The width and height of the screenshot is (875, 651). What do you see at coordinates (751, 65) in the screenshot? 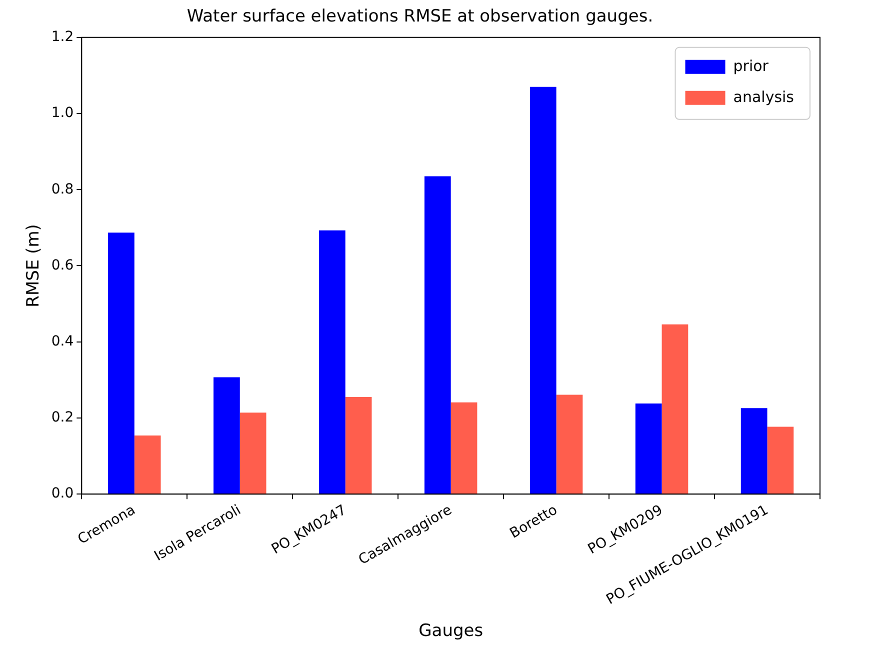
I see `legend-label: prior` at bounding box center [751, 65].